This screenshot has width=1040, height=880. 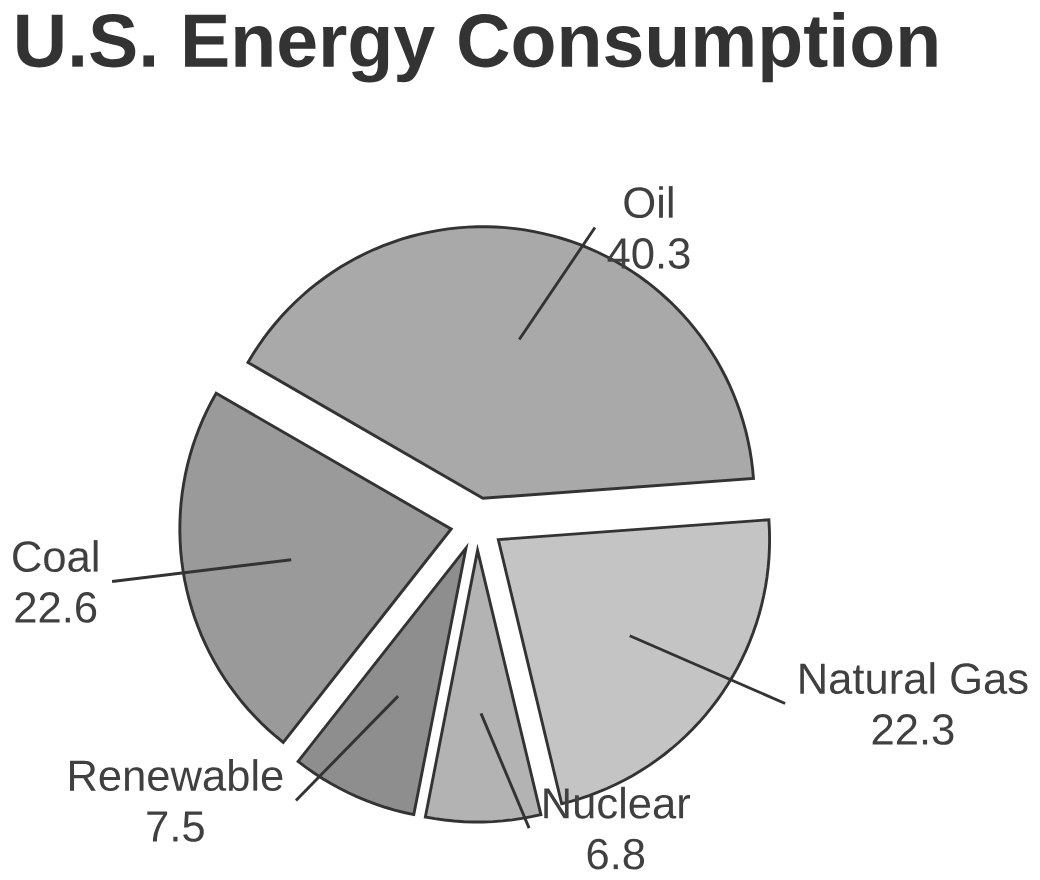 What do you see at coordinates (56, 607) in the screenshot?
I see `data-label: 22.6` at bounding box center [56, 607].